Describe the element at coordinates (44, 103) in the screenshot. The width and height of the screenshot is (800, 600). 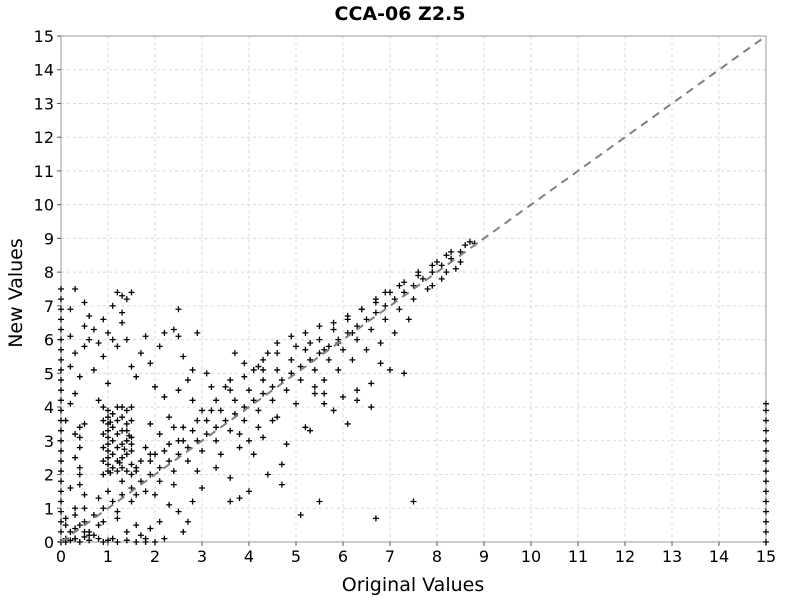
I see `y-tick-label: 13` at that location.